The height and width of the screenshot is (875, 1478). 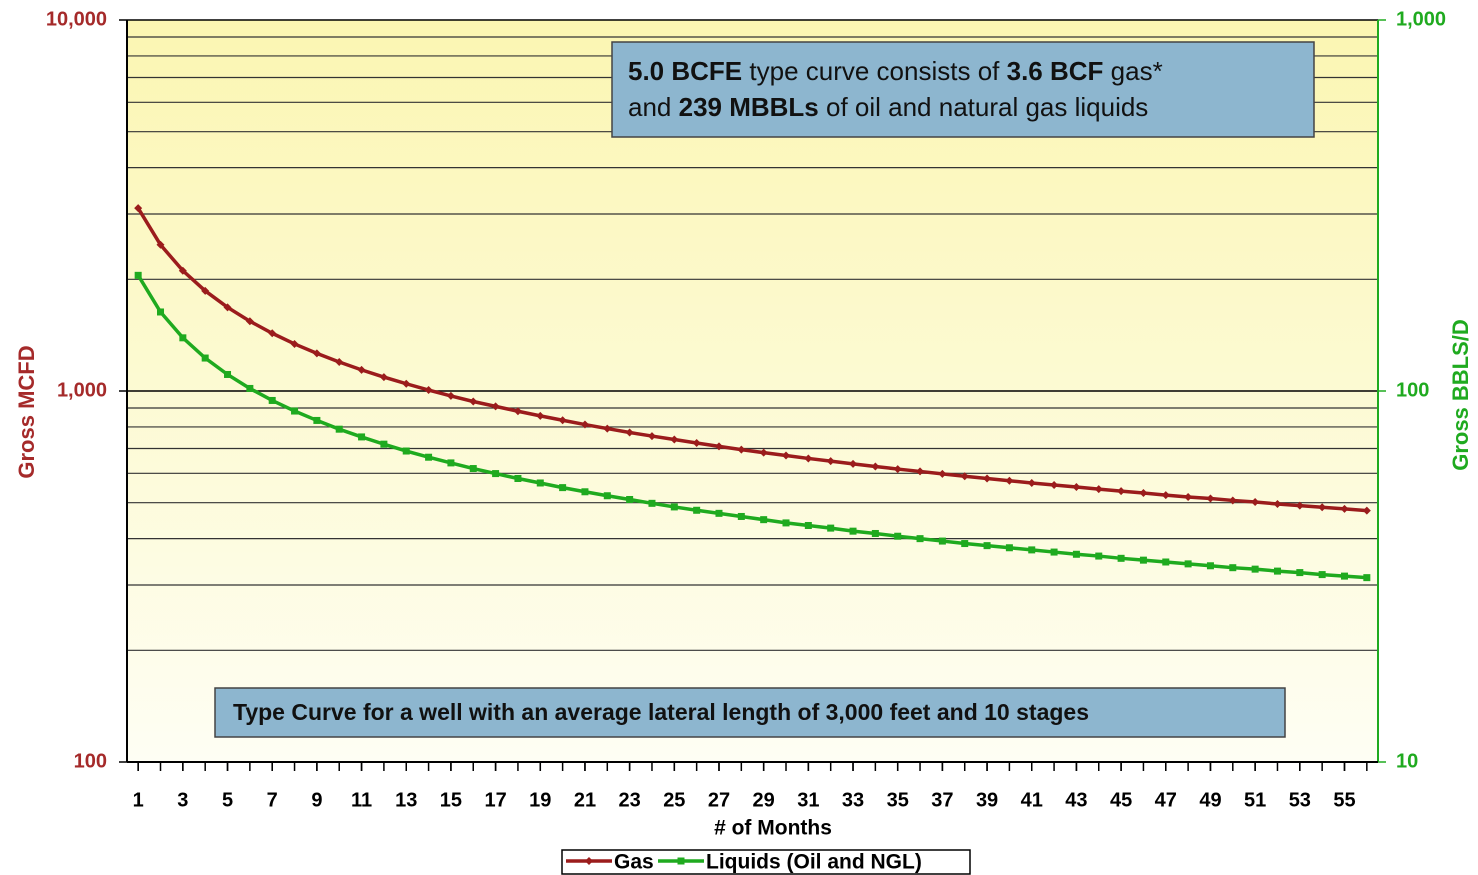 I want to click on x-tick-label: 55, so click(x=1344, y=800).